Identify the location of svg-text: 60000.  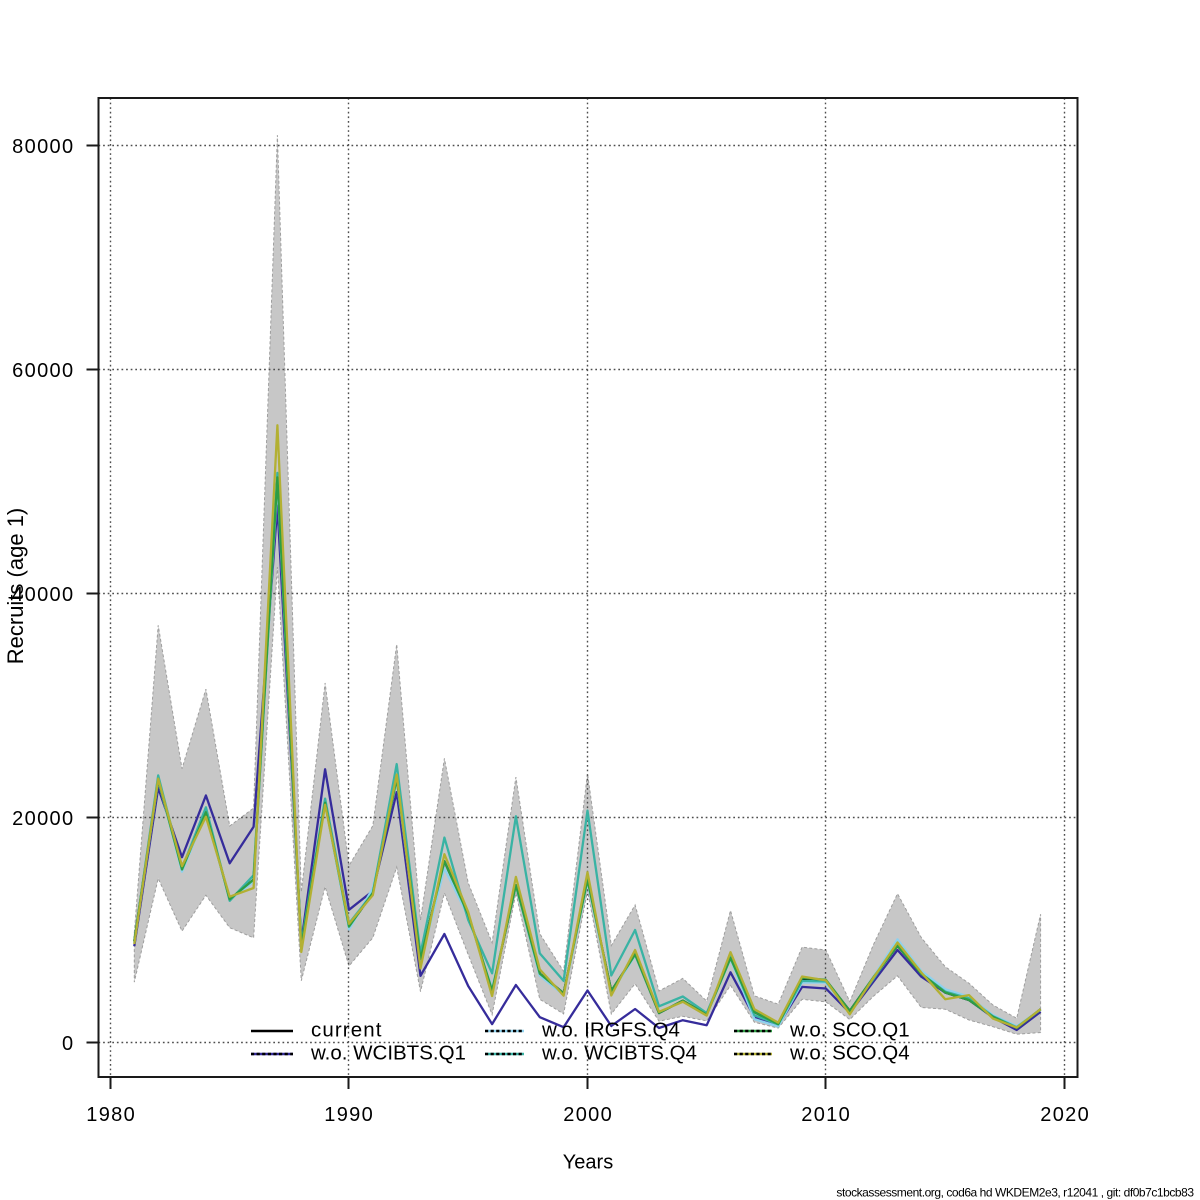
(43, 371).